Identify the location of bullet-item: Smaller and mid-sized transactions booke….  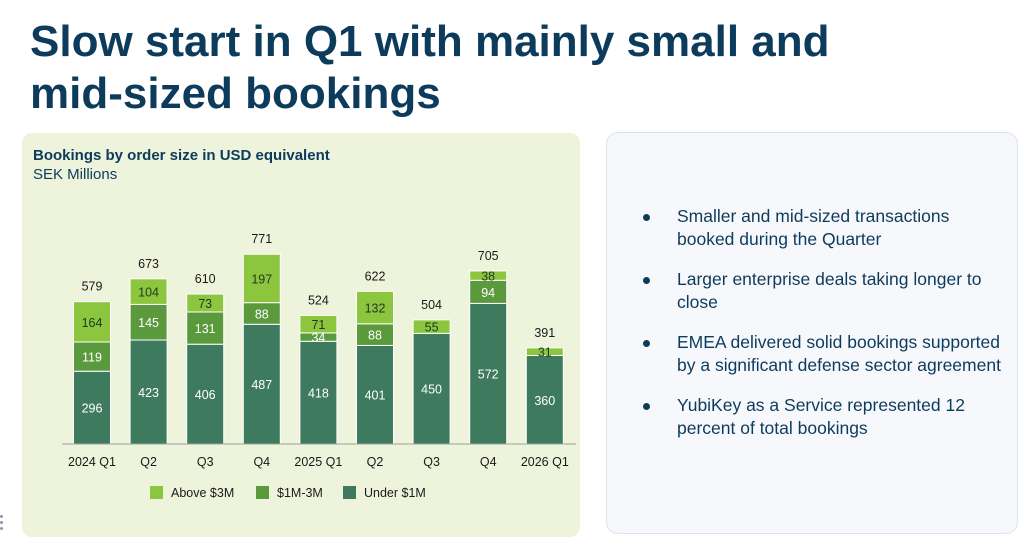
(823, 228).